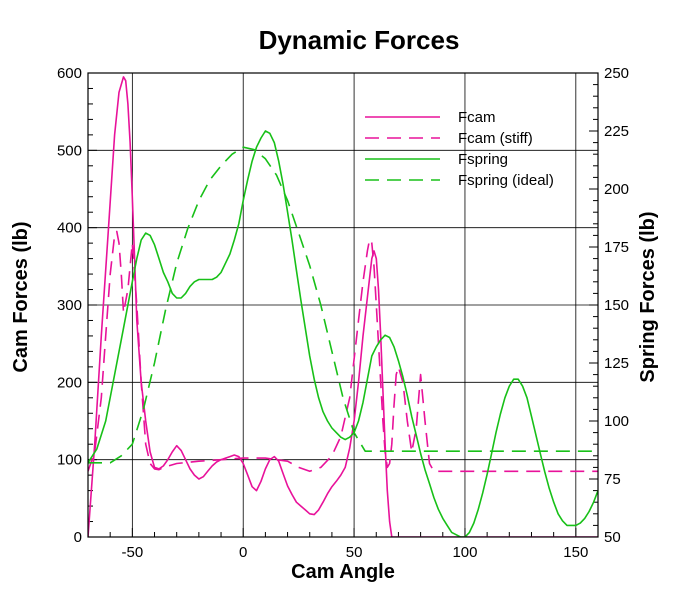  Describe the element at coordinates (21, 296) in the screenshot. I see `y-axis-label: Cam Forces (lb)` at that location.